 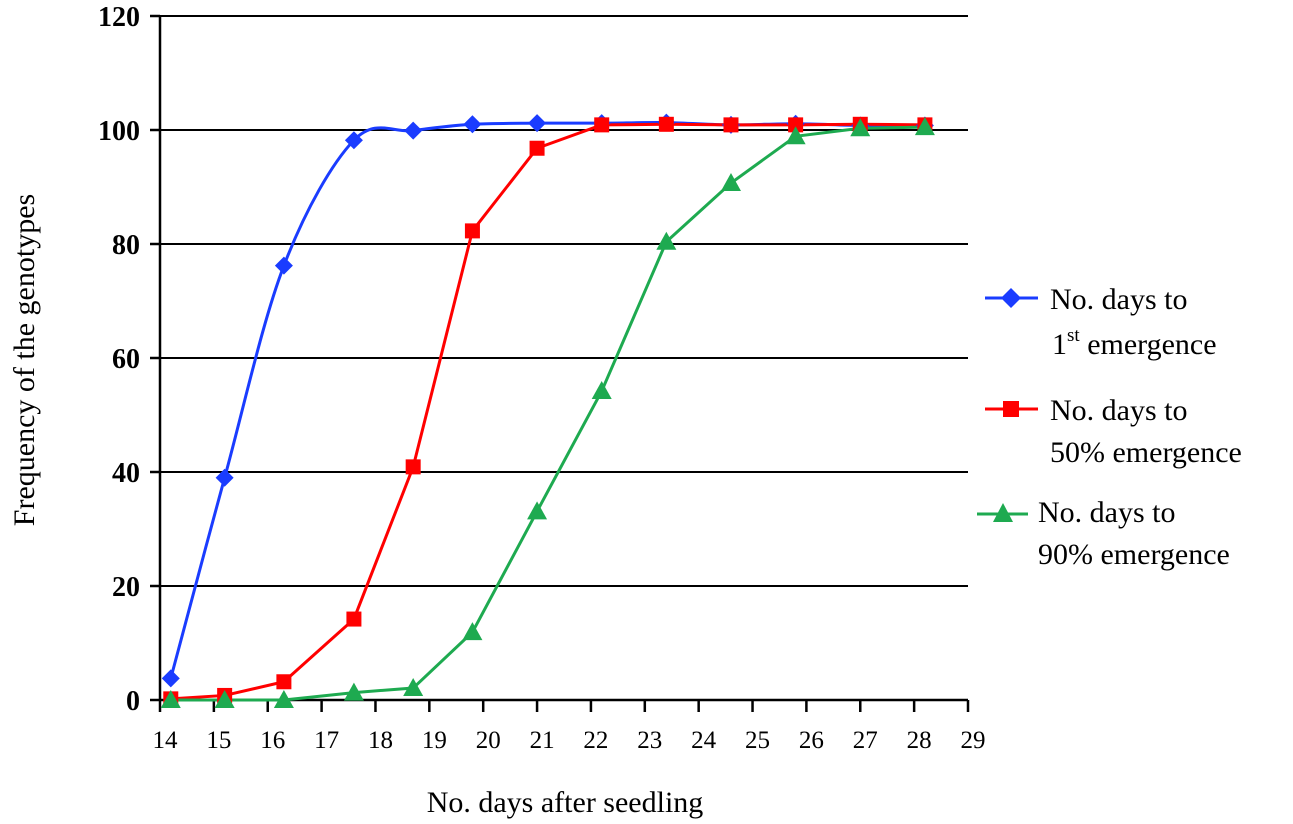 I want to click on x-tick-label: 16, so click(x=272, y=740).